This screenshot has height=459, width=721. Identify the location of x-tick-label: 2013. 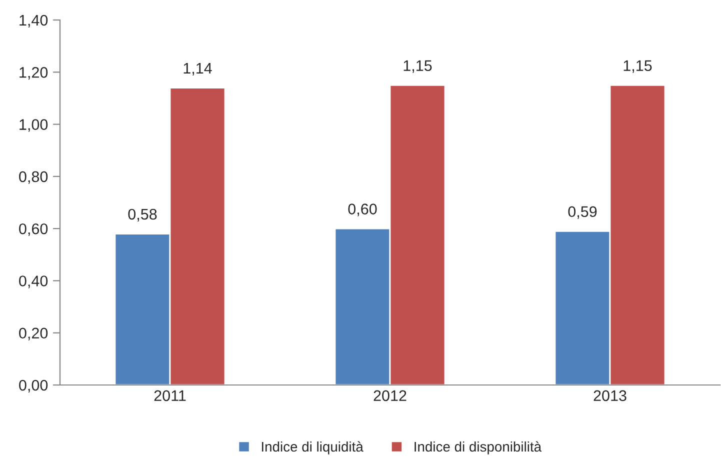
(610, 396).